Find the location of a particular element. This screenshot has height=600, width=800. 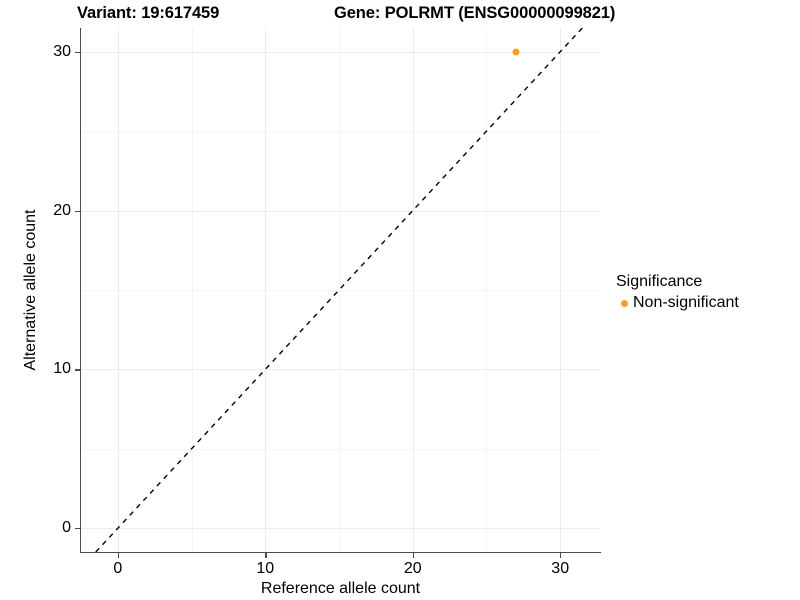

x-axis-line is located at coordinates (340, 553).